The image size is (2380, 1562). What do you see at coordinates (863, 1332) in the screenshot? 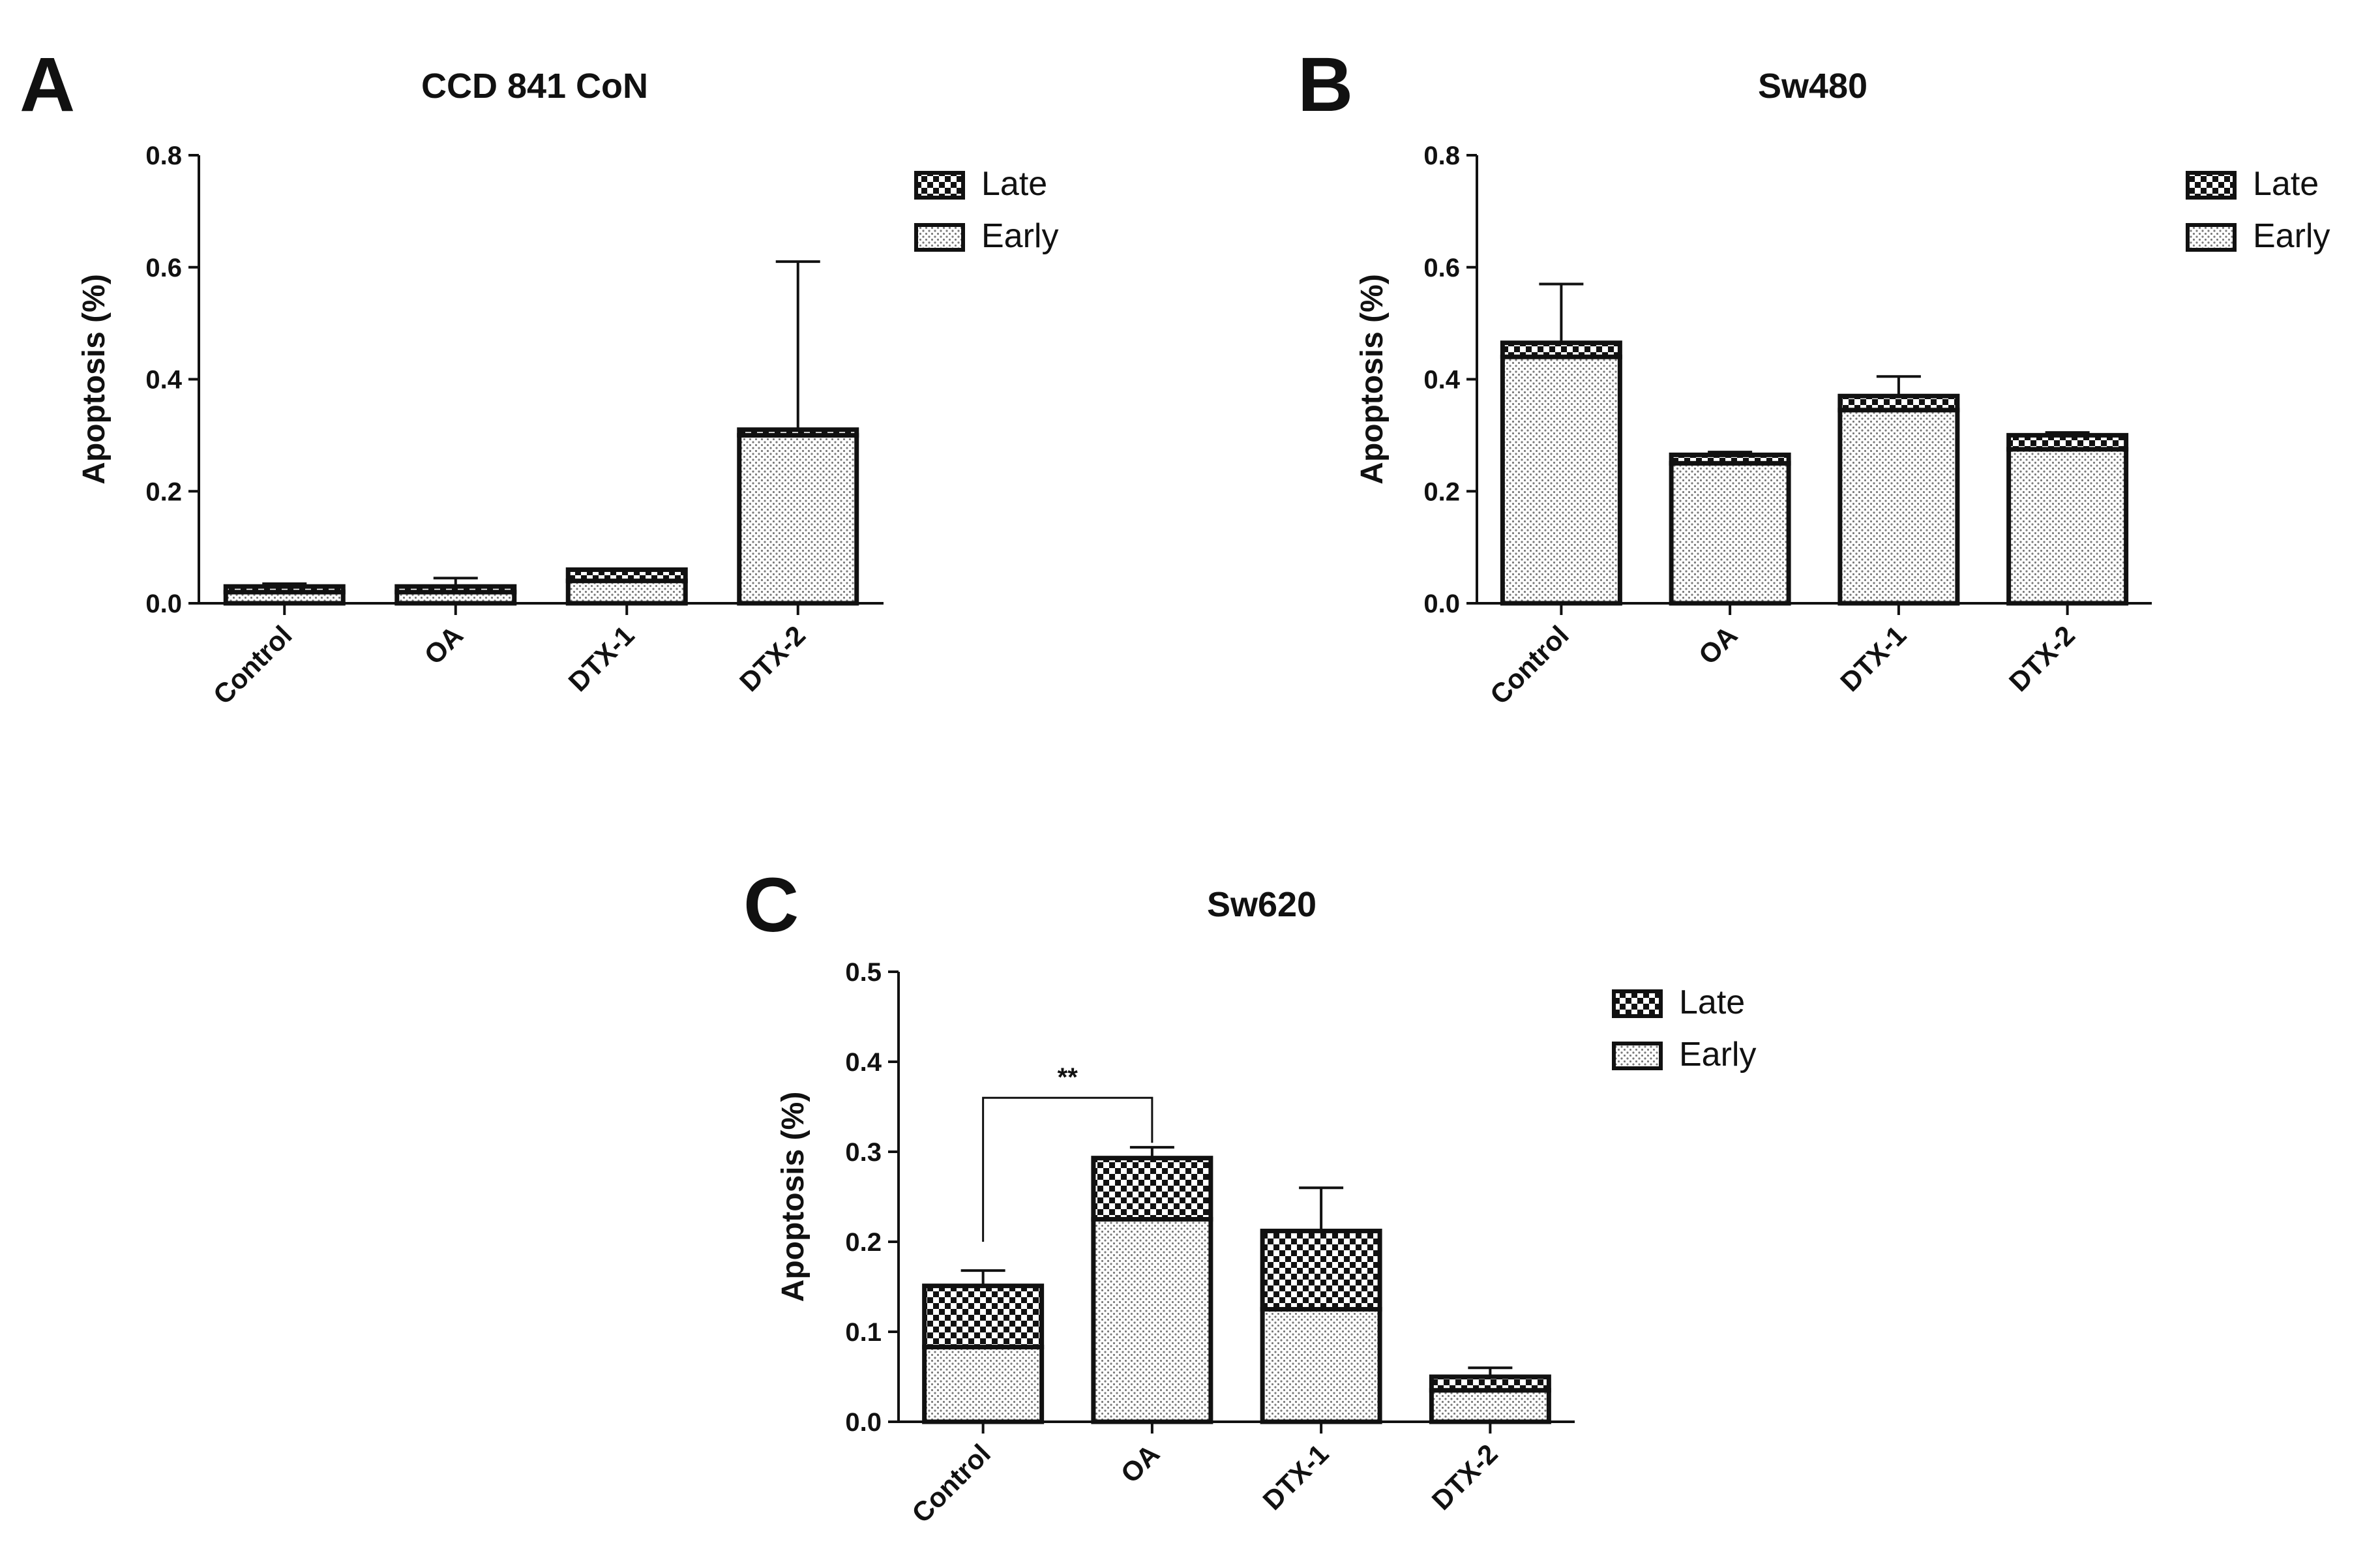
I see `y-tick-label: 0.1` at bounding box center [863, 1332].